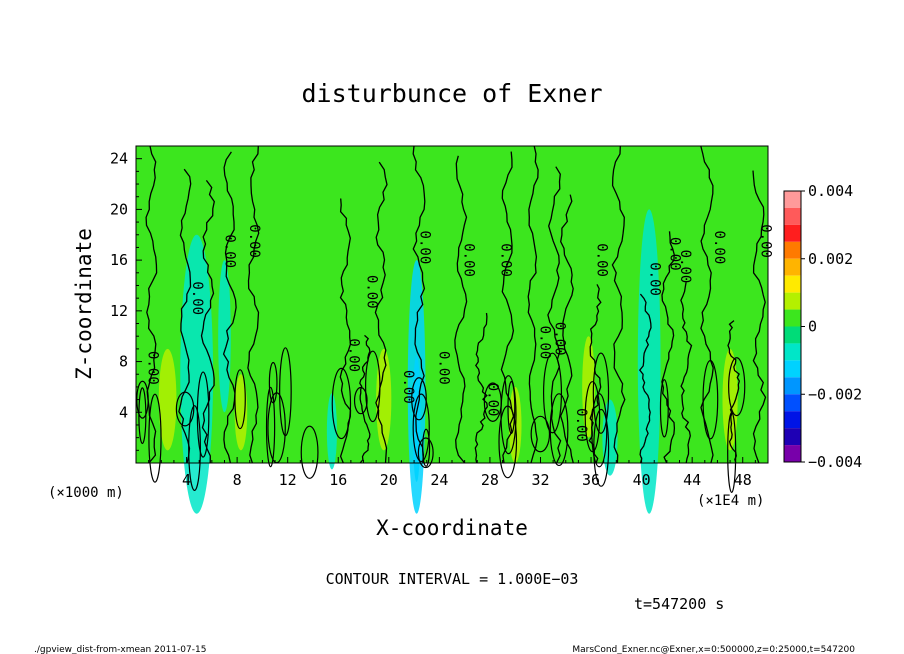 The height and width of the screenshot is (654, 904). What do you see at coordinates (452, 528) in the screenshot?
I see `x-axis-label: X-coordinate` at bounding box center [452, 528].